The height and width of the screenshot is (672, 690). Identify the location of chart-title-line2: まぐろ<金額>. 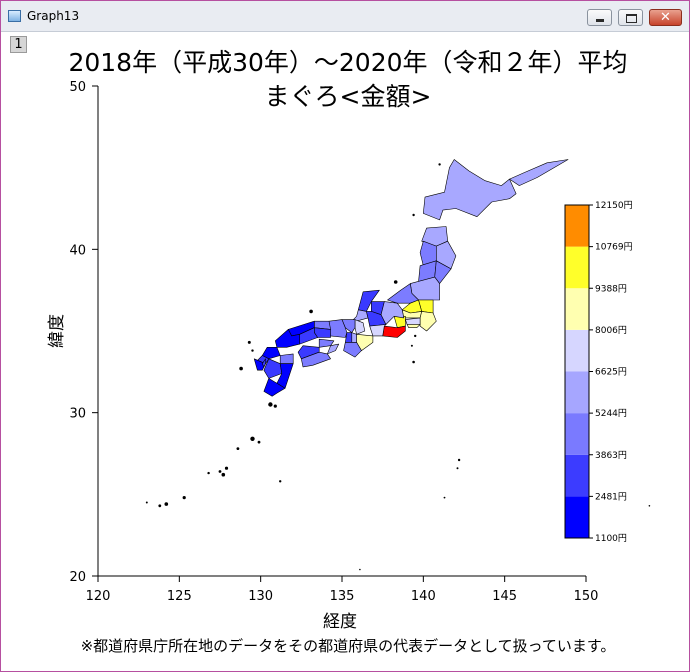
(348, 96).